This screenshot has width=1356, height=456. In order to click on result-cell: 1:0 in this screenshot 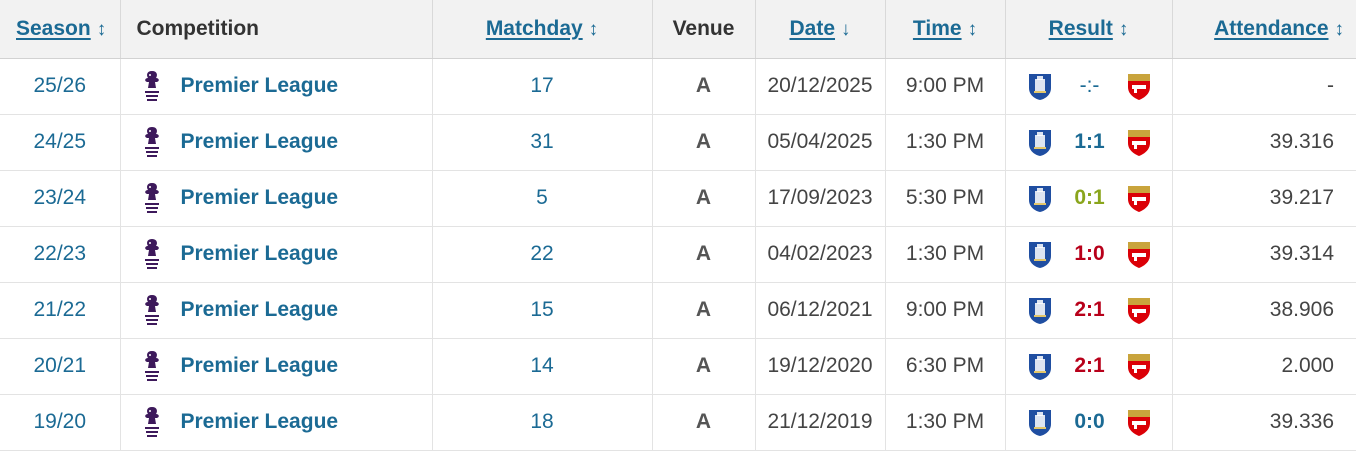, I will do `click(1089, 254)`.